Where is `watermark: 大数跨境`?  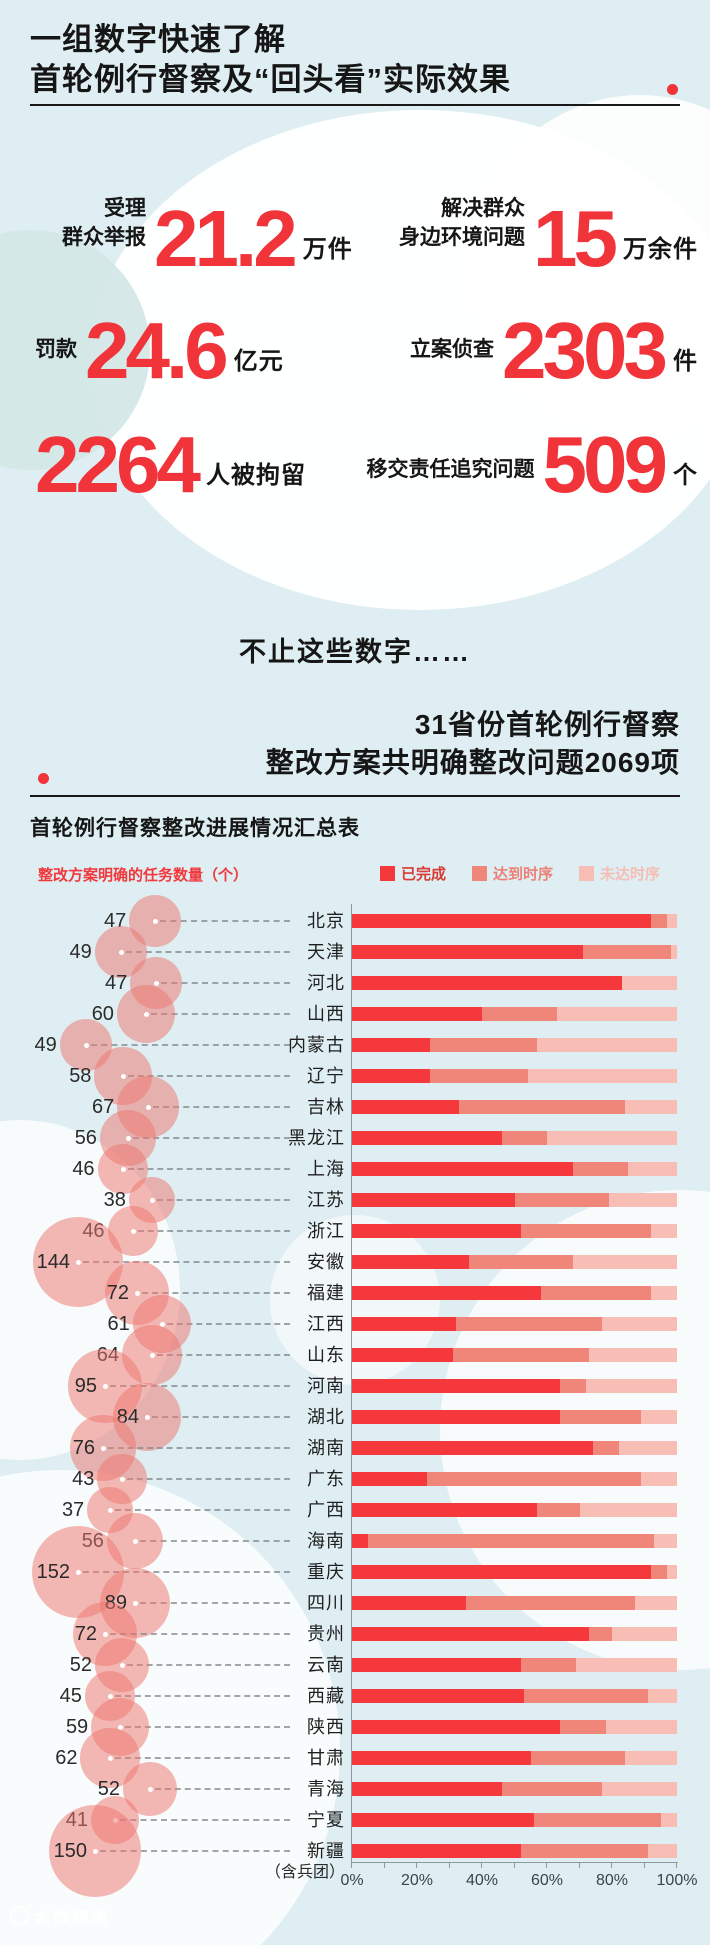
watermark: 大数跨境 is located at coordinates (60, 1915).